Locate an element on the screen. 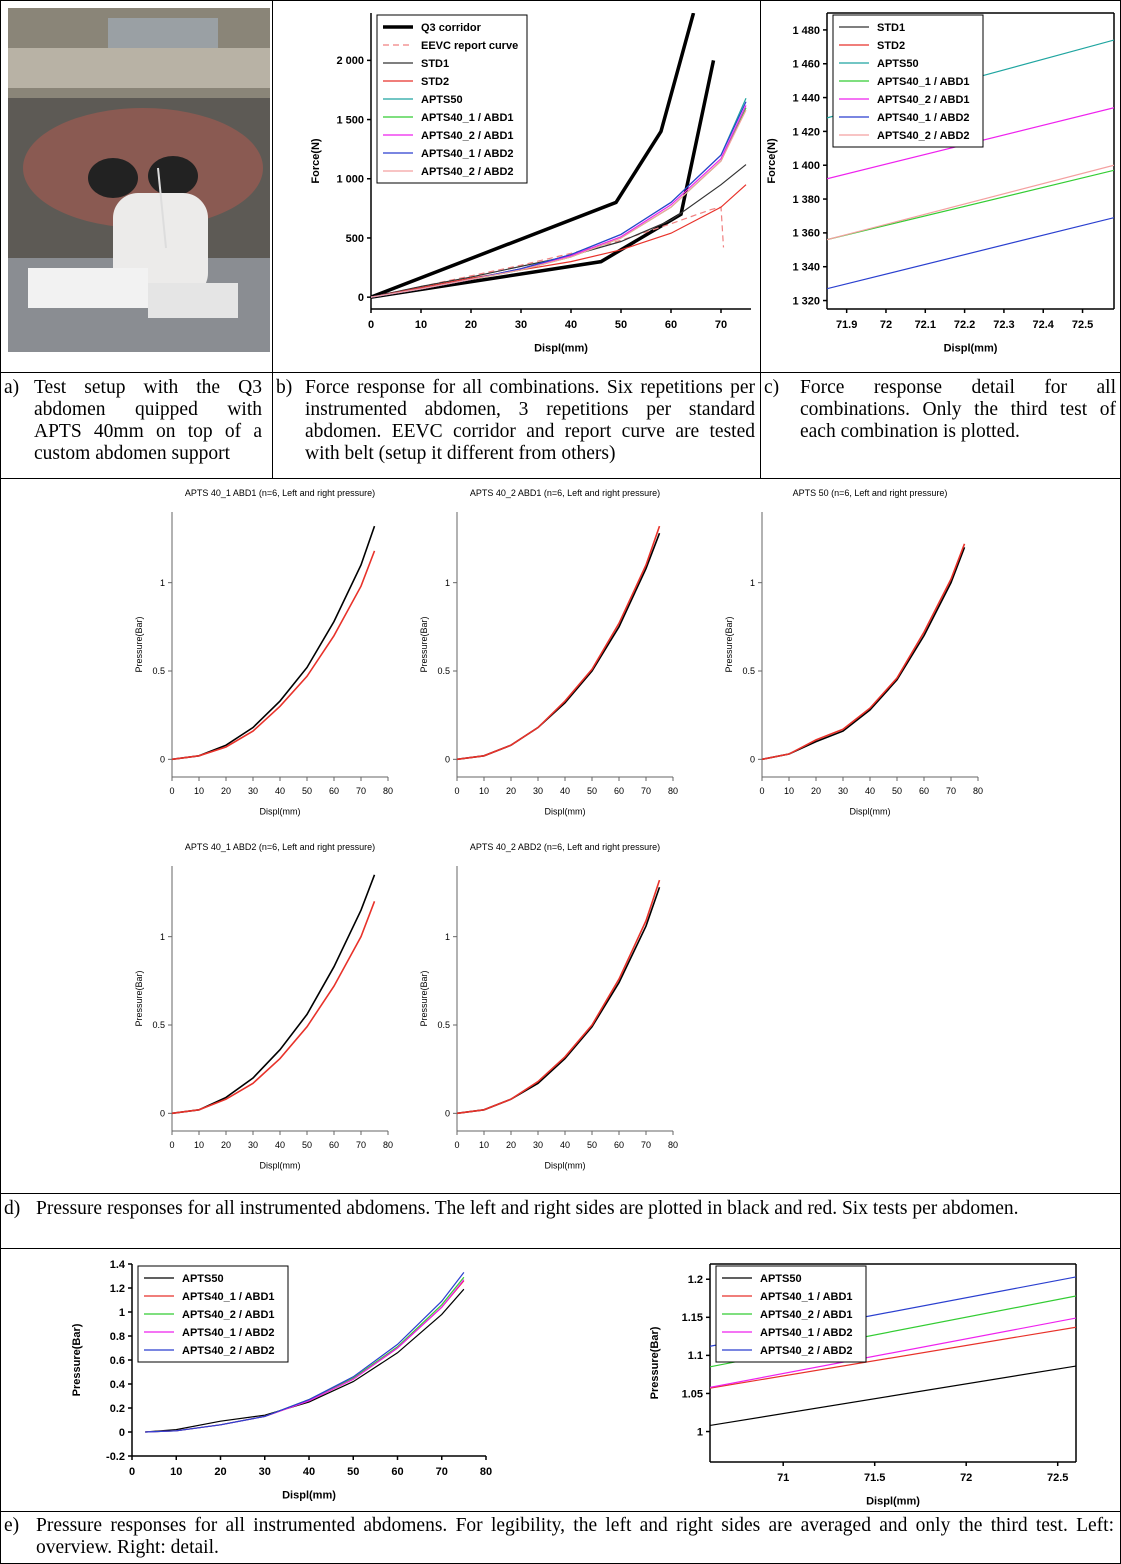 The height and width of the screenshot is (1564, 1121). y-tick-label: 1 480 is located at coordinates (806, 31).